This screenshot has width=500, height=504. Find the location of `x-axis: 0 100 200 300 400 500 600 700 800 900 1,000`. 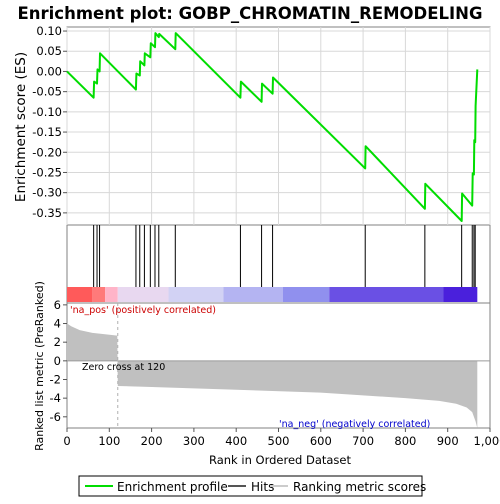

x-axis: 0 100 200 300 400 500 600 700 800 900 1,000 is located at coordinates (281, 438).